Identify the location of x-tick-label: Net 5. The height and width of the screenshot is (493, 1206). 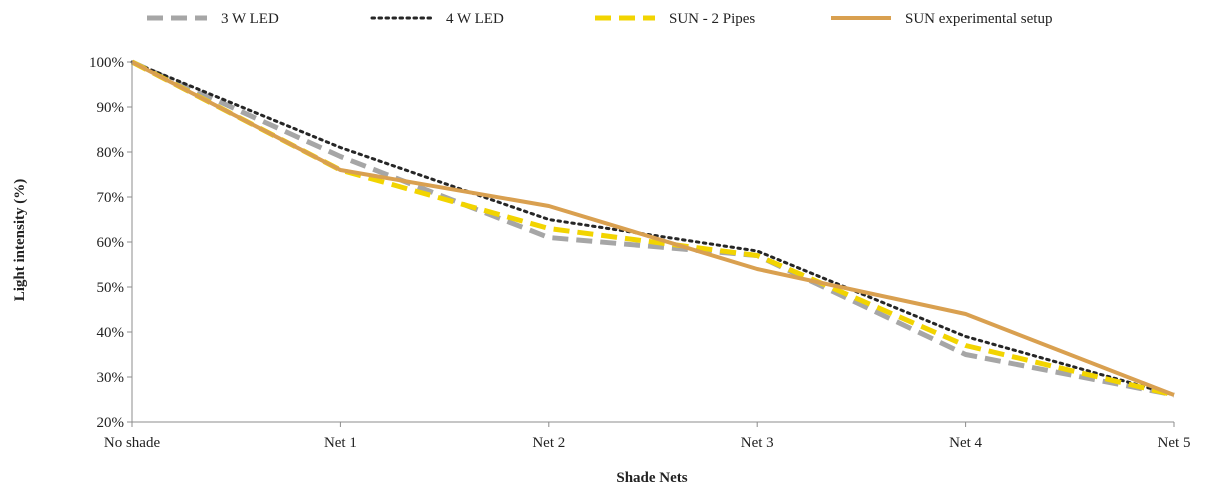
(1174, 443).